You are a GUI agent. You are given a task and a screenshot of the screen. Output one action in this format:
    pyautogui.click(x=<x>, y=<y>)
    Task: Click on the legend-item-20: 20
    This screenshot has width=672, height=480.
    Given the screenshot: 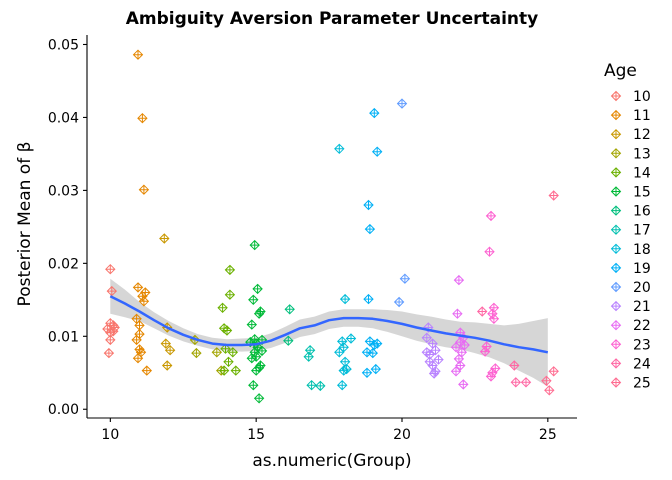 What is the action you would take?
    pyautogui.click(x=630, y=288)
    